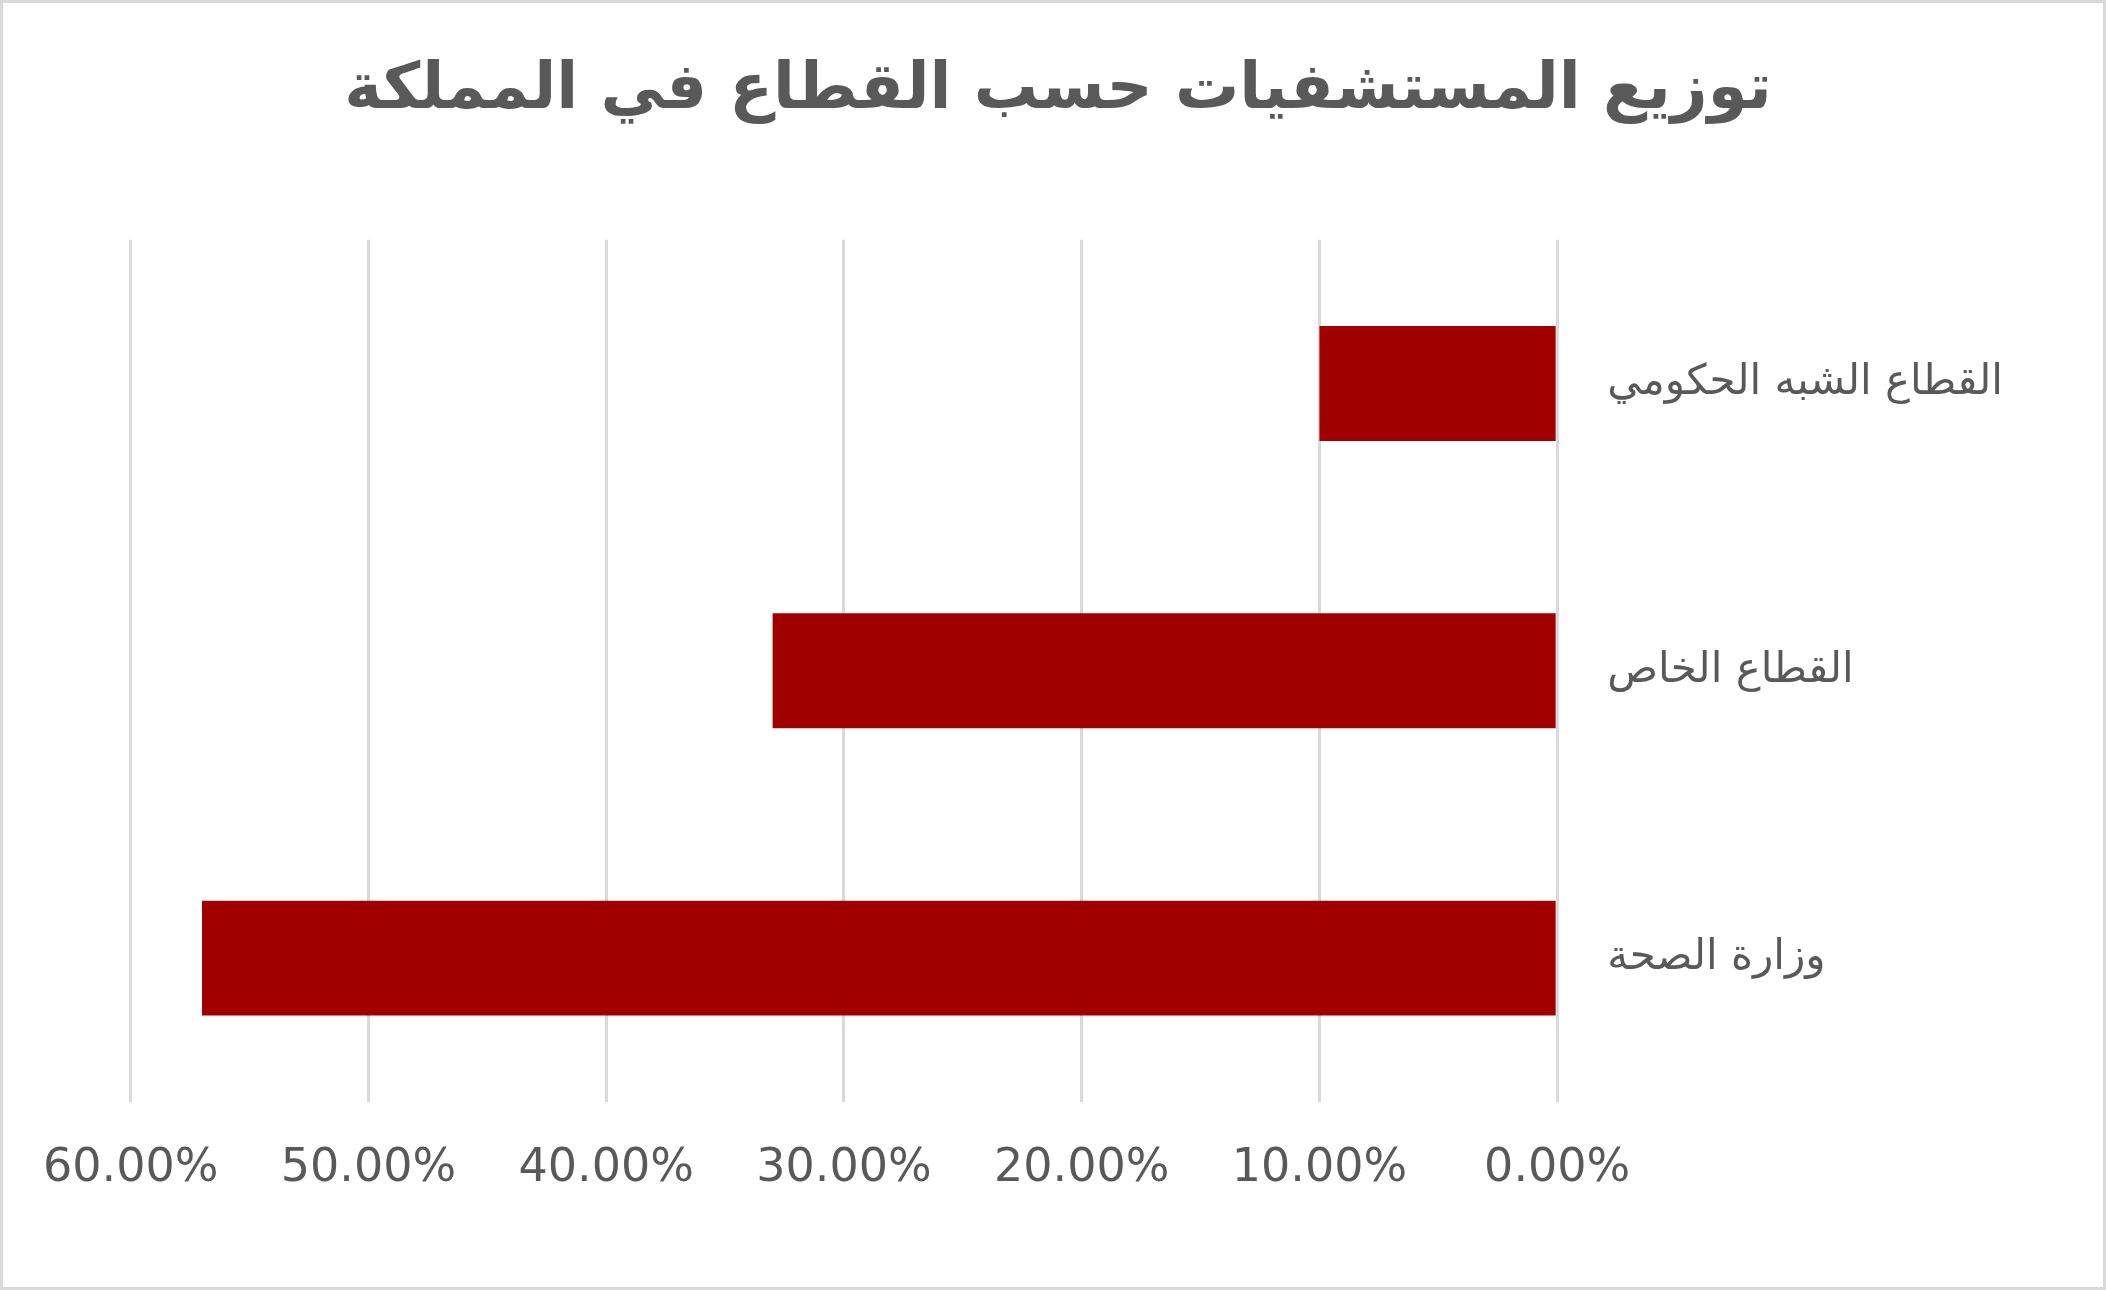 The height and width of the screenshot is (1290, 2106). I want to click on x-tick-label: 30.00%, so click(844, 1165).